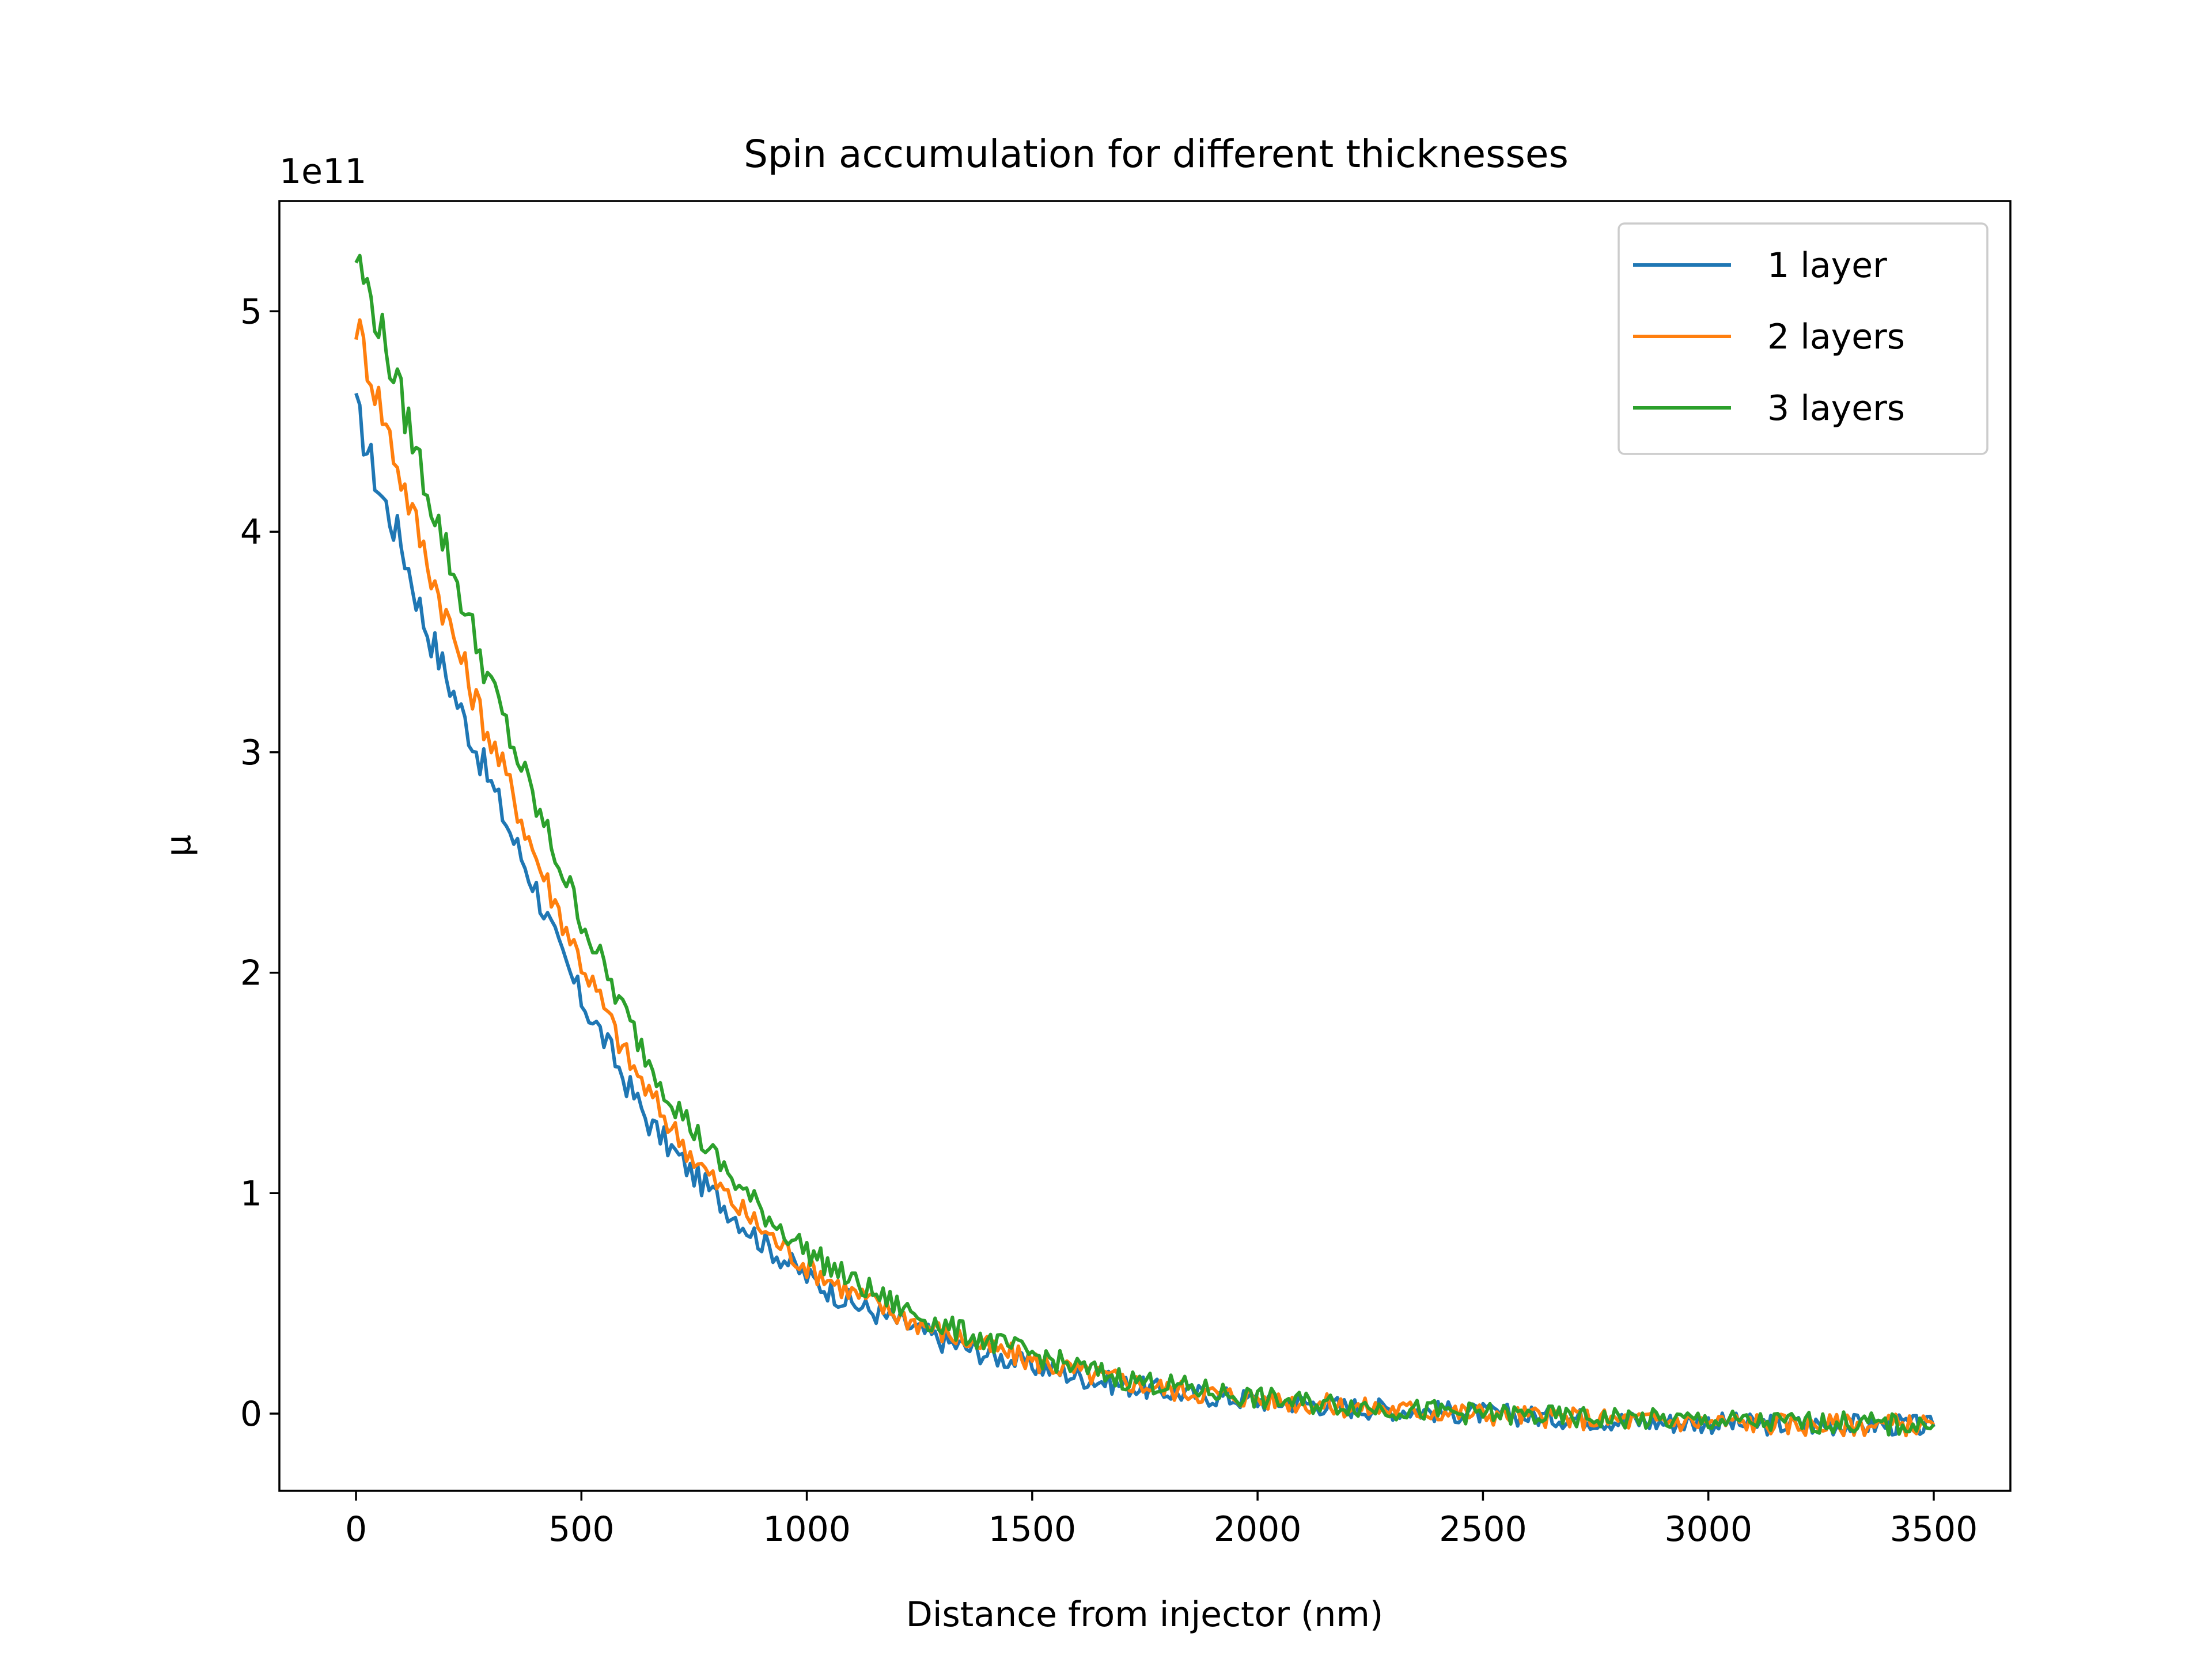  I want to click on y-tick-label: 4, so click(251, 532).